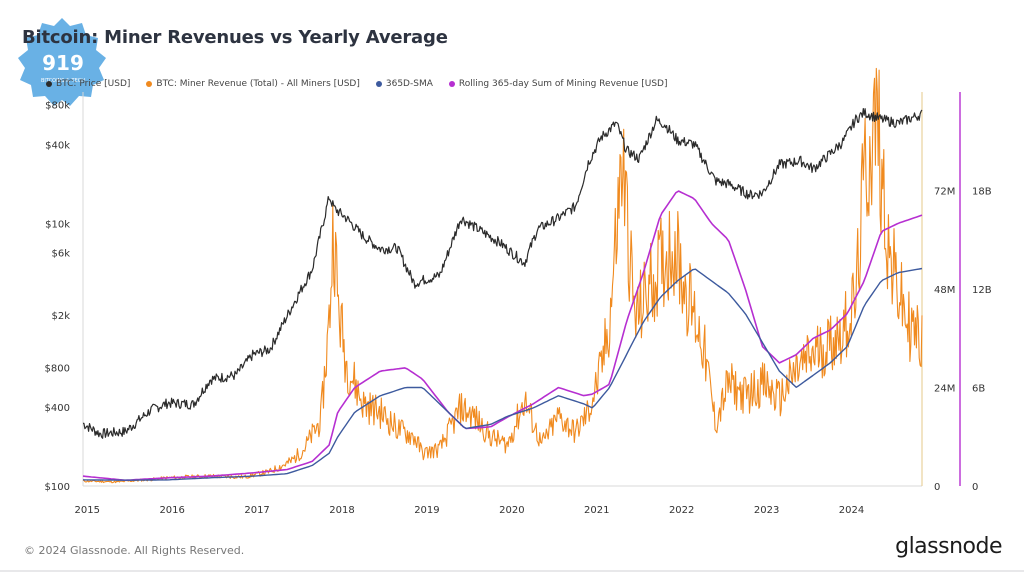 The image size is (1024, 576). Describe the element at coordinates (975, 487) in the screenshot. I see `y-right2-tick-label: 0` at that location.